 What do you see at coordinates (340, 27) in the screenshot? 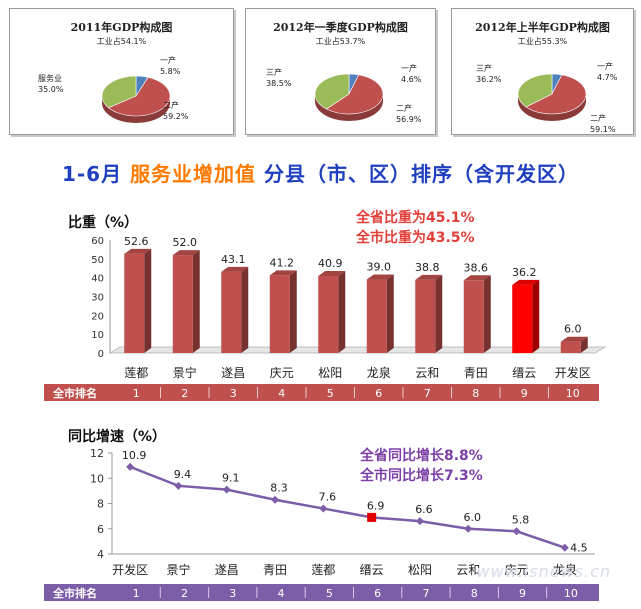
I see `pie-title: 2012年一季度GDP构成图` at bounding box center [340, 27].